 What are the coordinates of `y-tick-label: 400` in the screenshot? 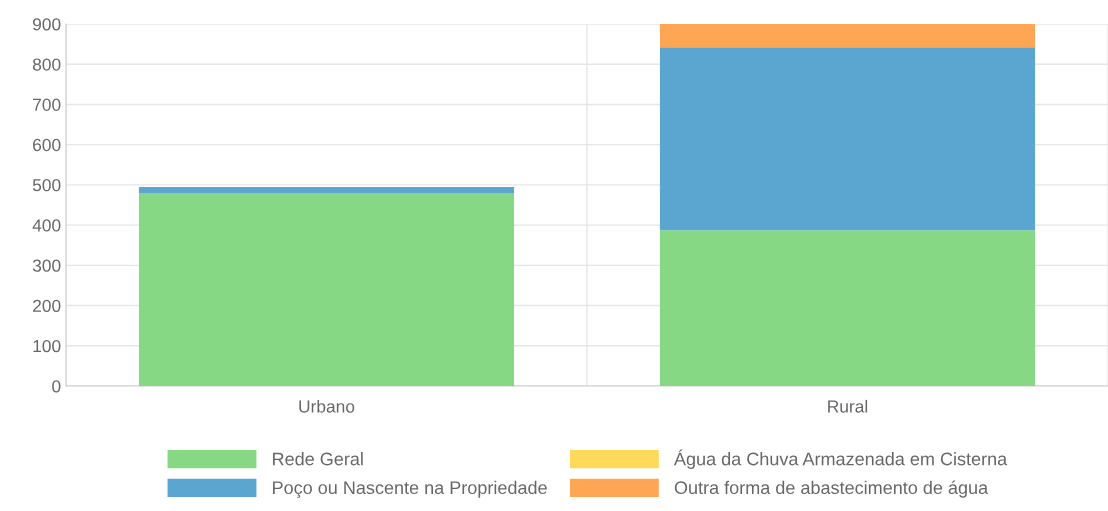 It's located at (46, 225).